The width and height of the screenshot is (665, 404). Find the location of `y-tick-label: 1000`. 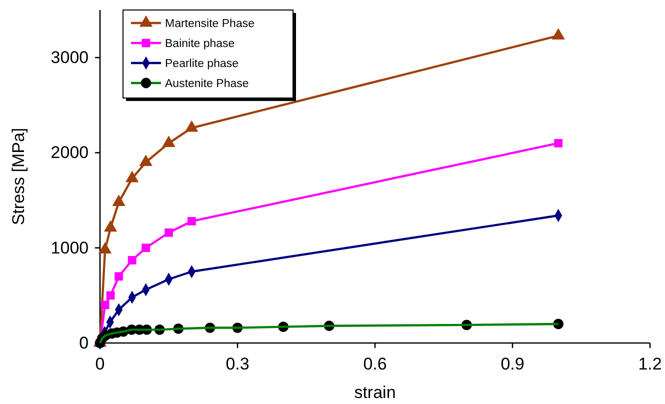

y-tick-label: 1000 is located at coordinates (69, 248).